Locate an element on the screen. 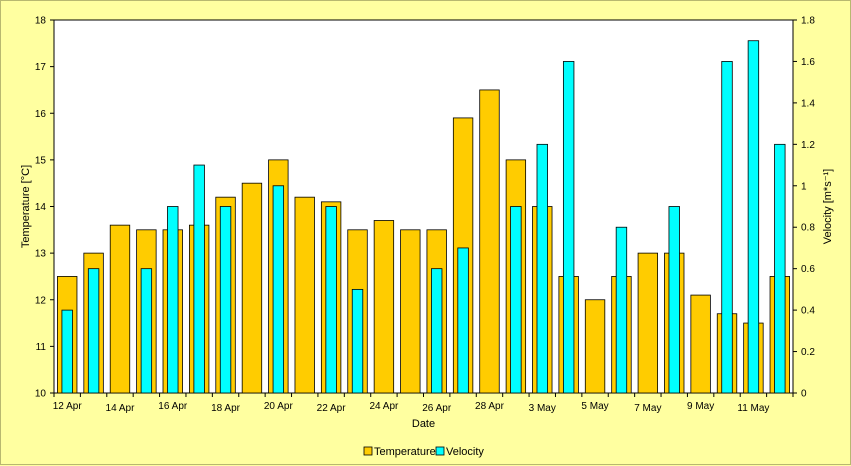 This screenshot has height=466, width=851. x-tick-label: 20 Apr is located at coordinates (279, 406).